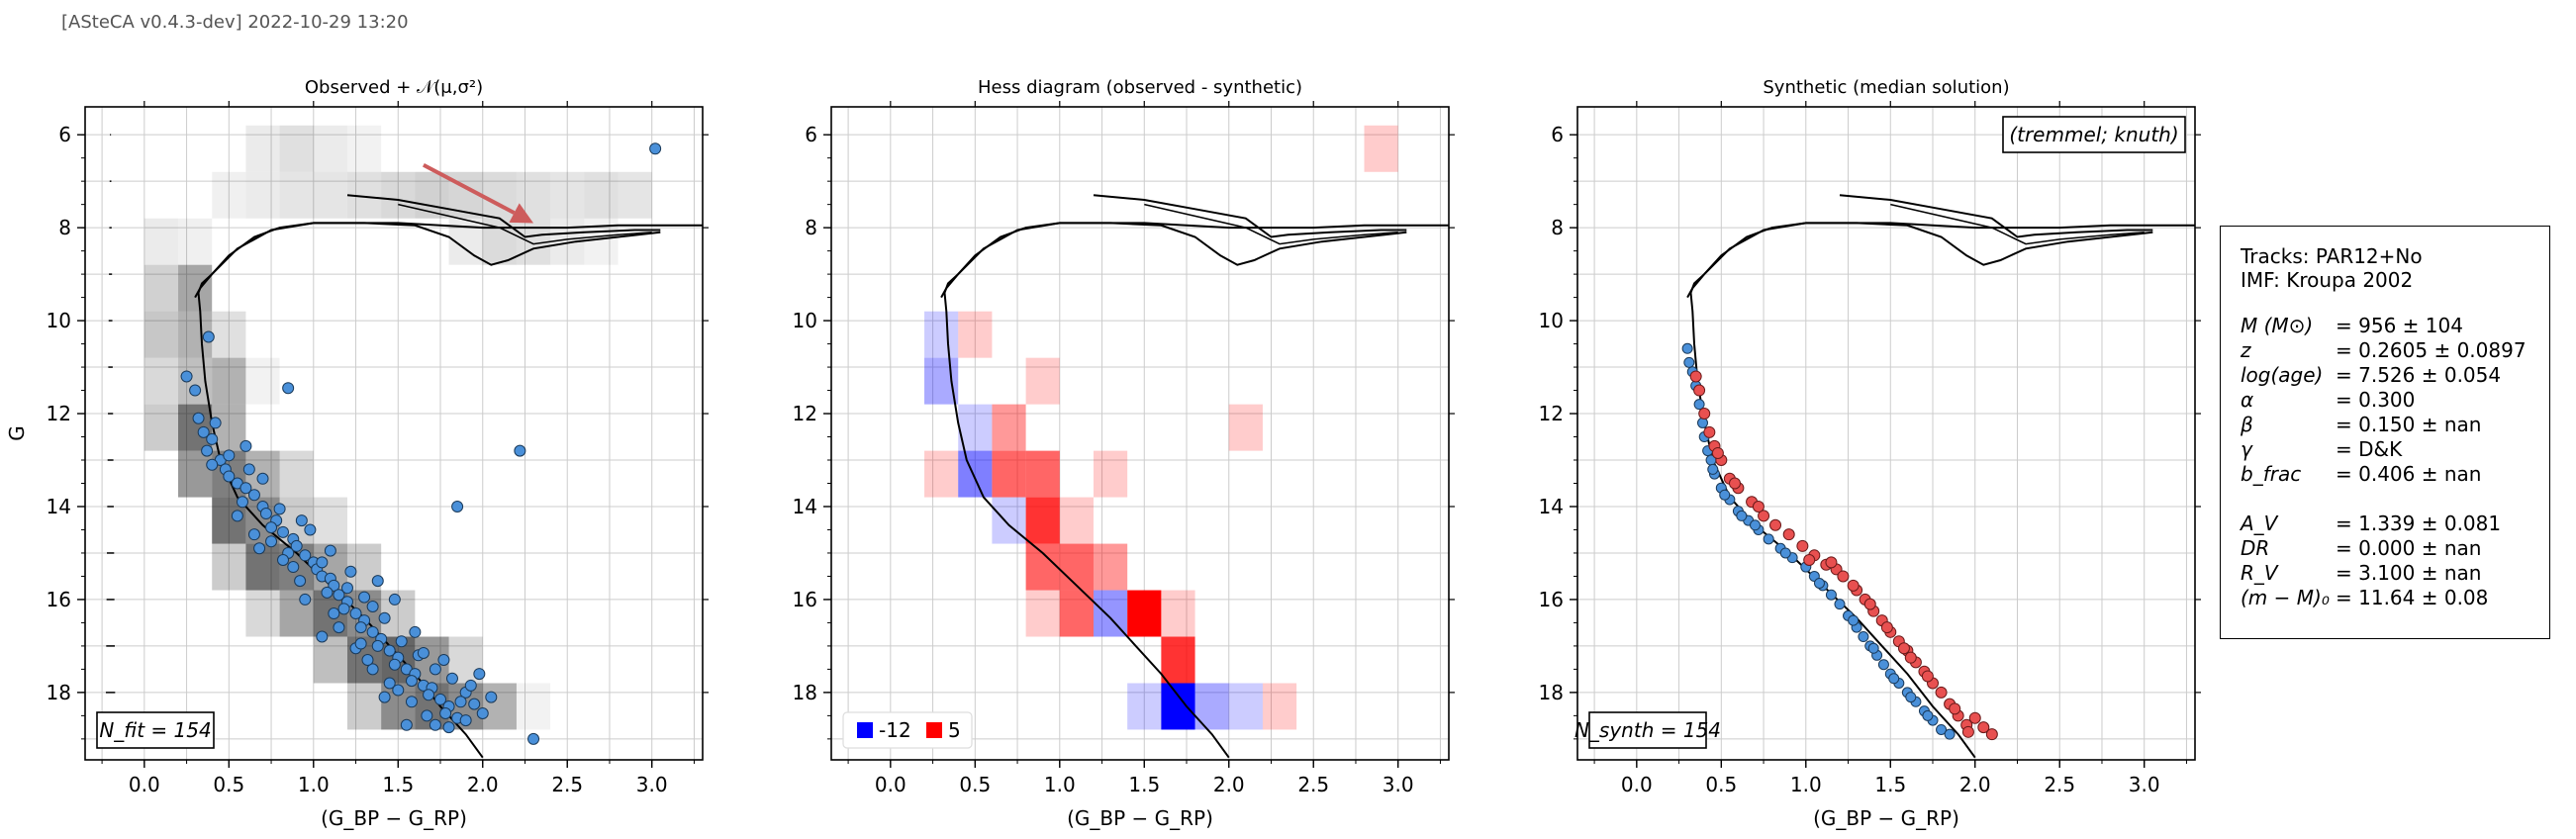 This screenshot has height=839, width=2576. What do you see at coordinates (1140, 818) in the screenshot?
I see `x-axis-label: (G_BP − G_RP)` at bounding box center [1140, 818].